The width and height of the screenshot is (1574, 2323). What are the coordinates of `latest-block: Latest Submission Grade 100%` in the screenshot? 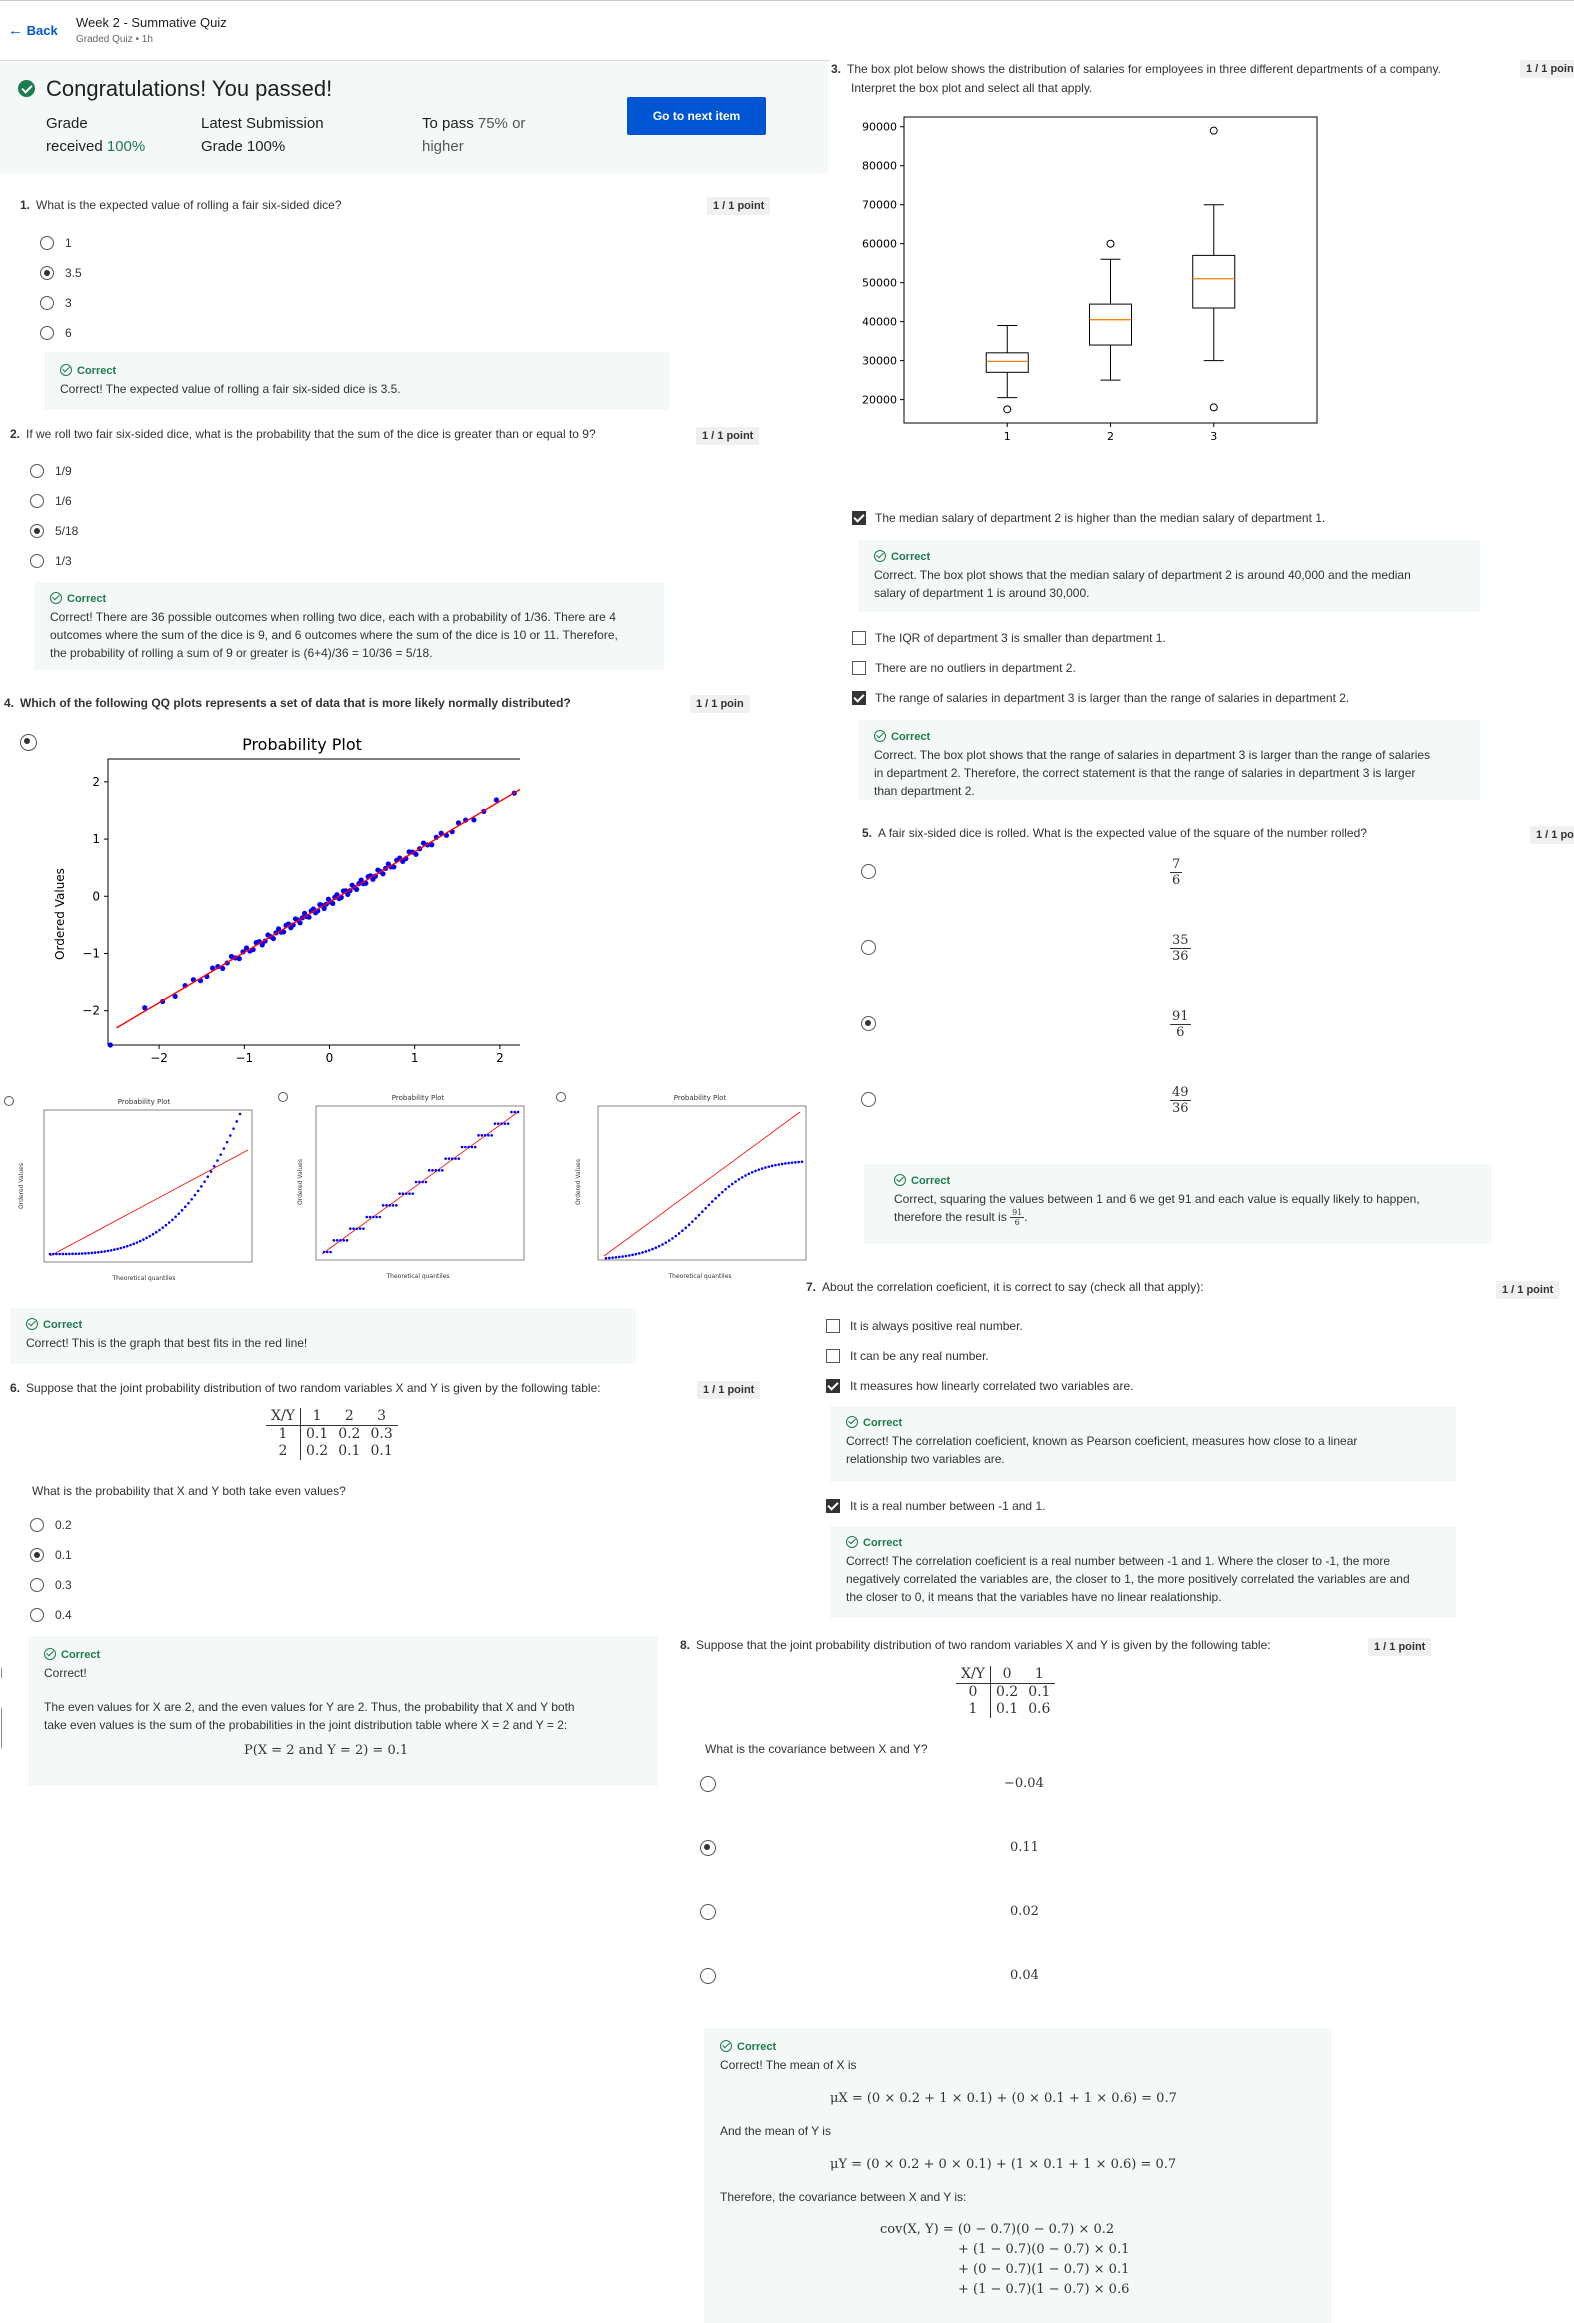 It's located at (262, 135).